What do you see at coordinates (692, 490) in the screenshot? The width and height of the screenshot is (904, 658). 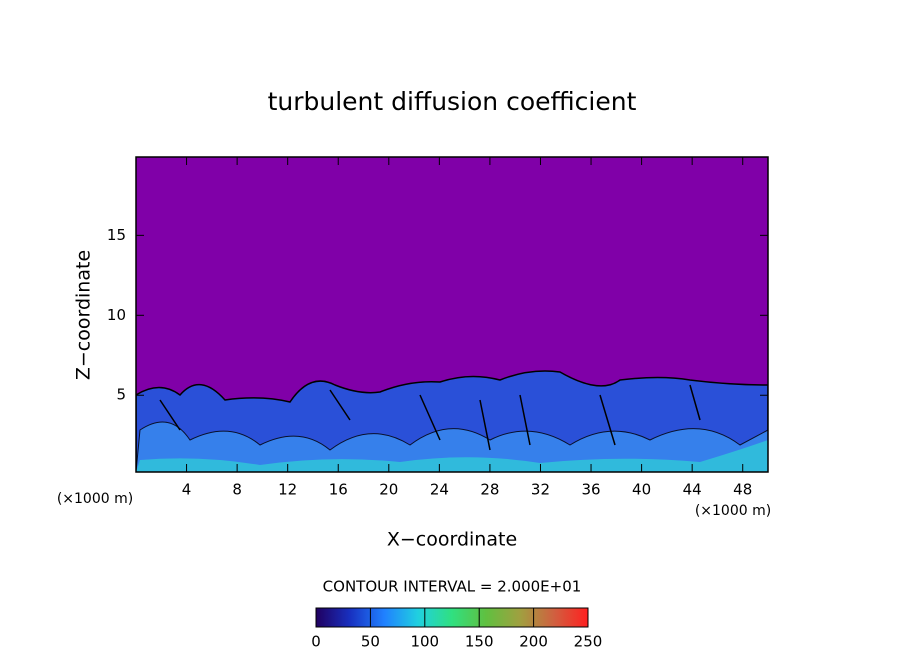 I see `x-tick-label: 44` at bounding box center [692, 490].